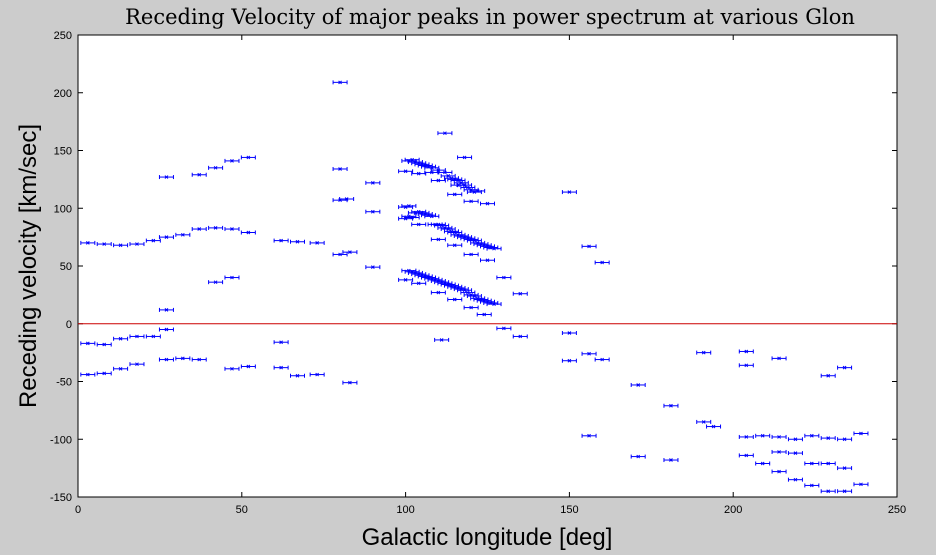 The width and height of the screenshot is (936, 555). I want to click on y-axis-label: Receding velocity [km/sec], so click(28, 266).